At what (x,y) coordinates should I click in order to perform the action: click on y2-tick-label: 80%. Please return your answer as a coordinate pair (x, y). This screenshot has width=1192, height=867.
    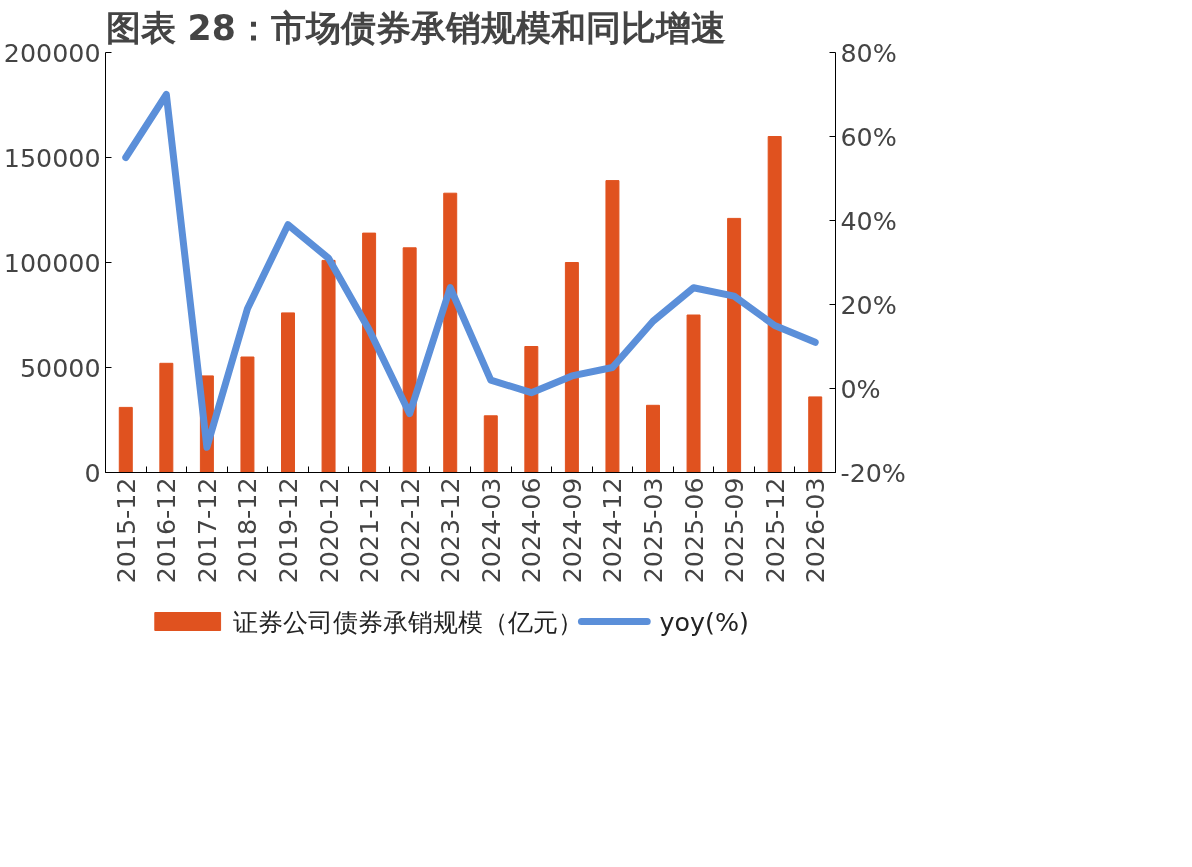
    Looking at the image, I should click on (868, 52).